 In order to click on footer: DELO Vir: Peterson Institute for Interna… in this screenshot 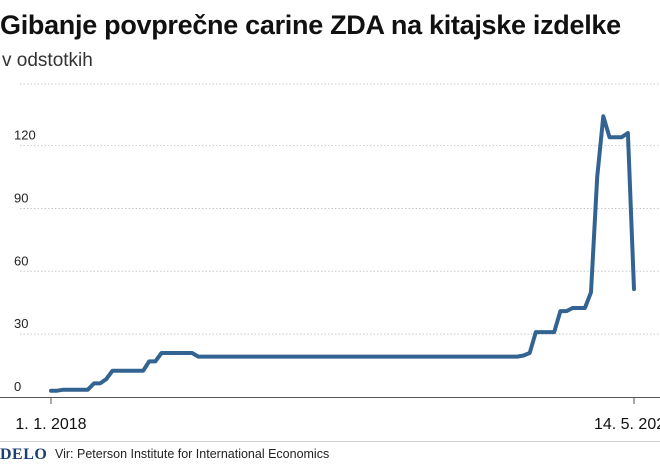, I will do `click(330, 457)`.